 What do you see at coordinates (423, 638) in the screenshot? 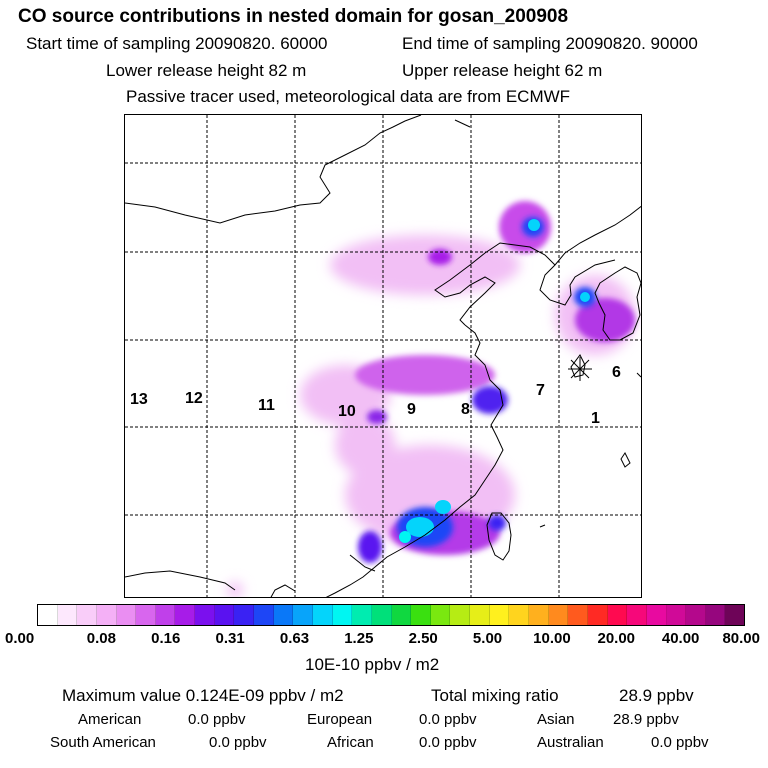
I see `colorbar-tick-label: 2.50` at bounding box center [423, 638].